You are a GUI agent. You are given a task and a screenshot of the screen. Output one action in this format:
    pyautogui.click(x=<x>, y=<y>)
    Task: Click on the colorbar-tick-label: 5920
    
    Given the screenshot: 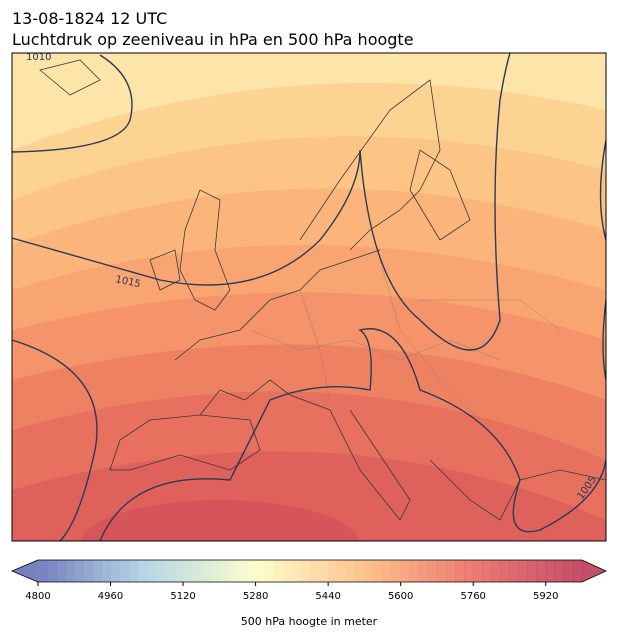 What is the action you would take?
    pyautogui.click(x=545, y=596)
    